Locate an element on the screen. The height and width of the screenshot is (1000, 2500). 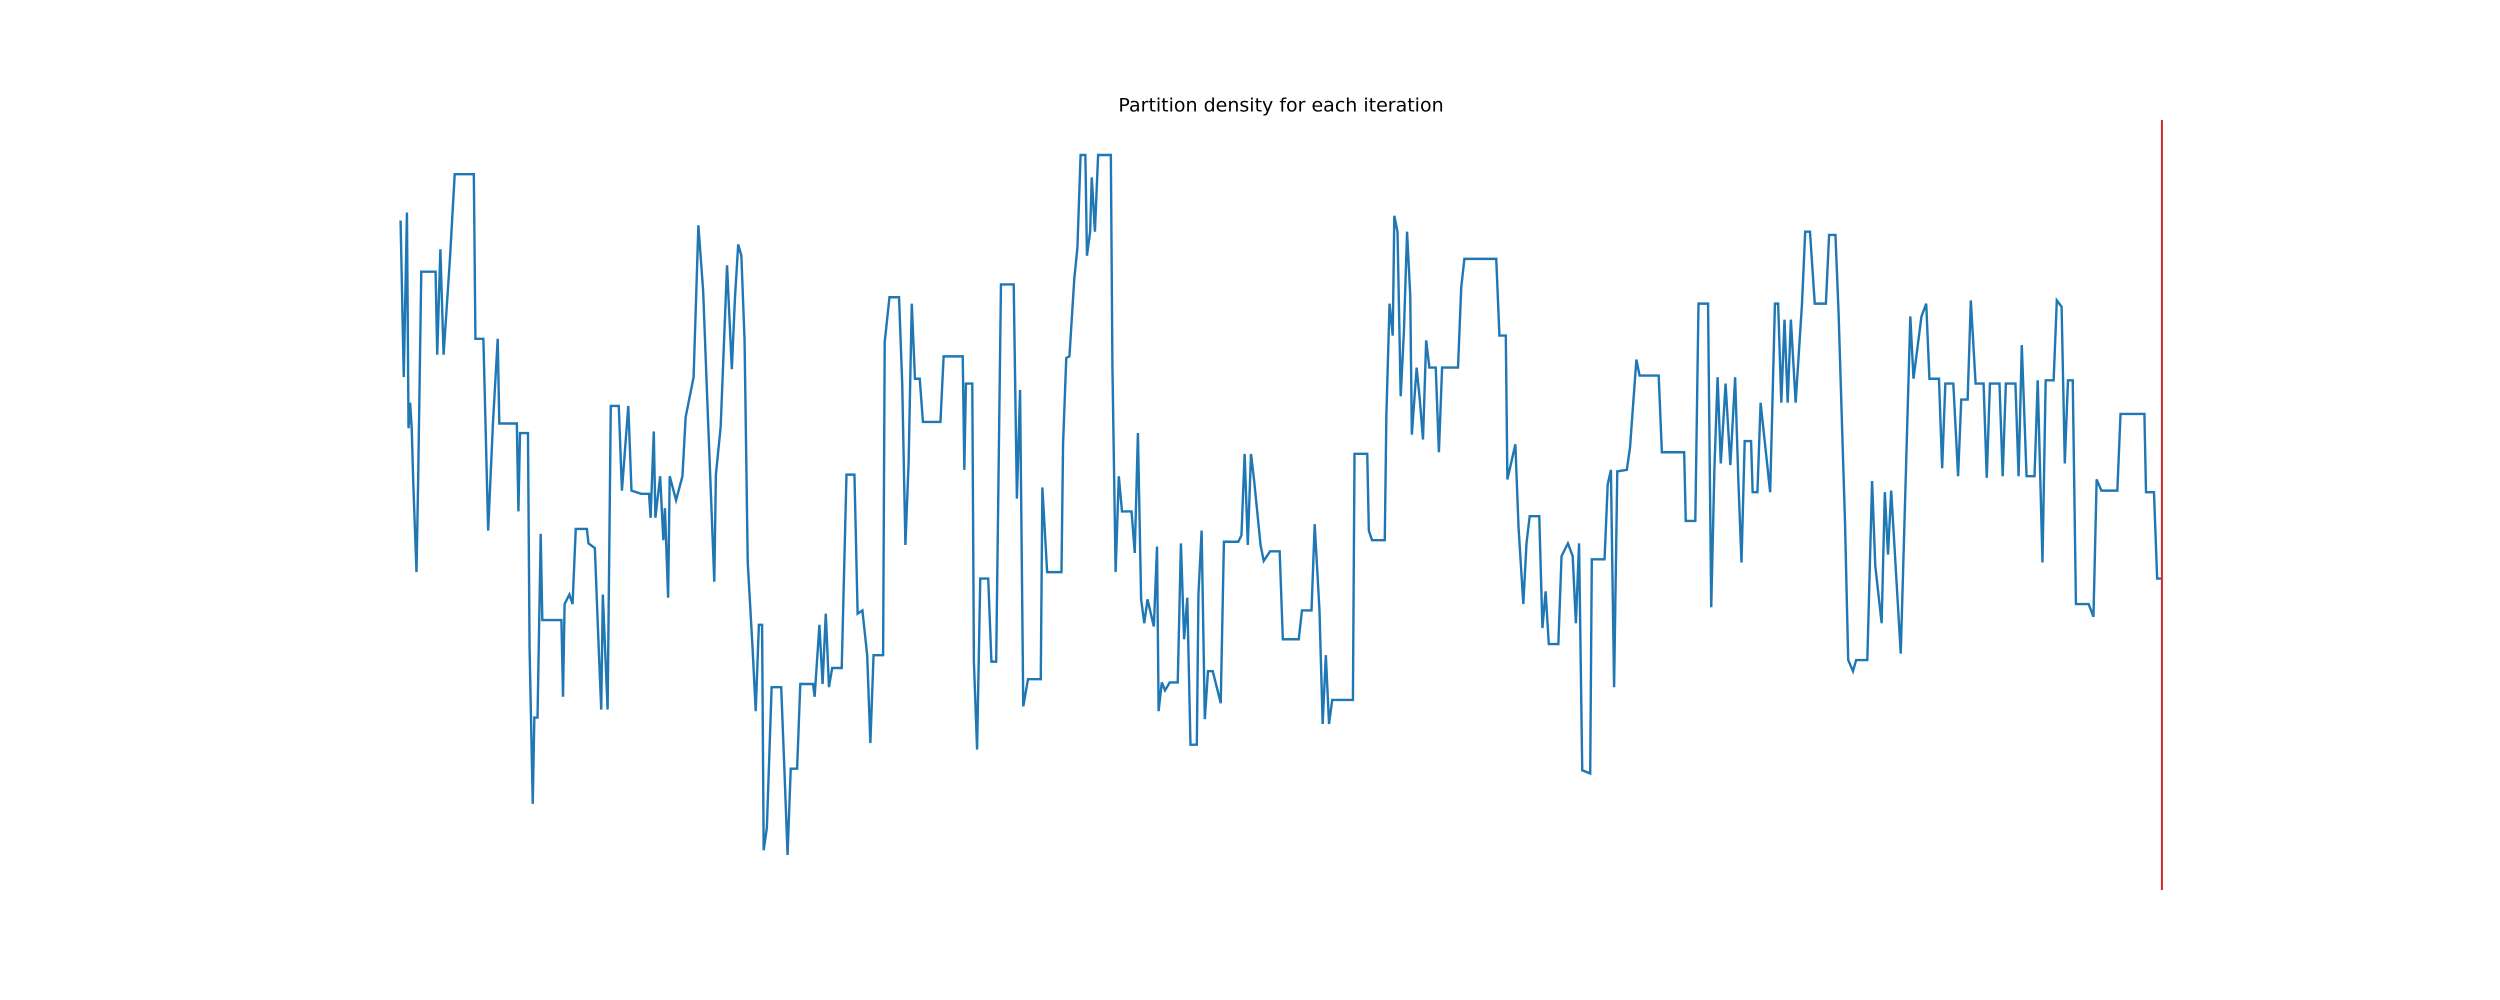
chart-title: Partition density for each iteration is located at coordinates (1280, 106).